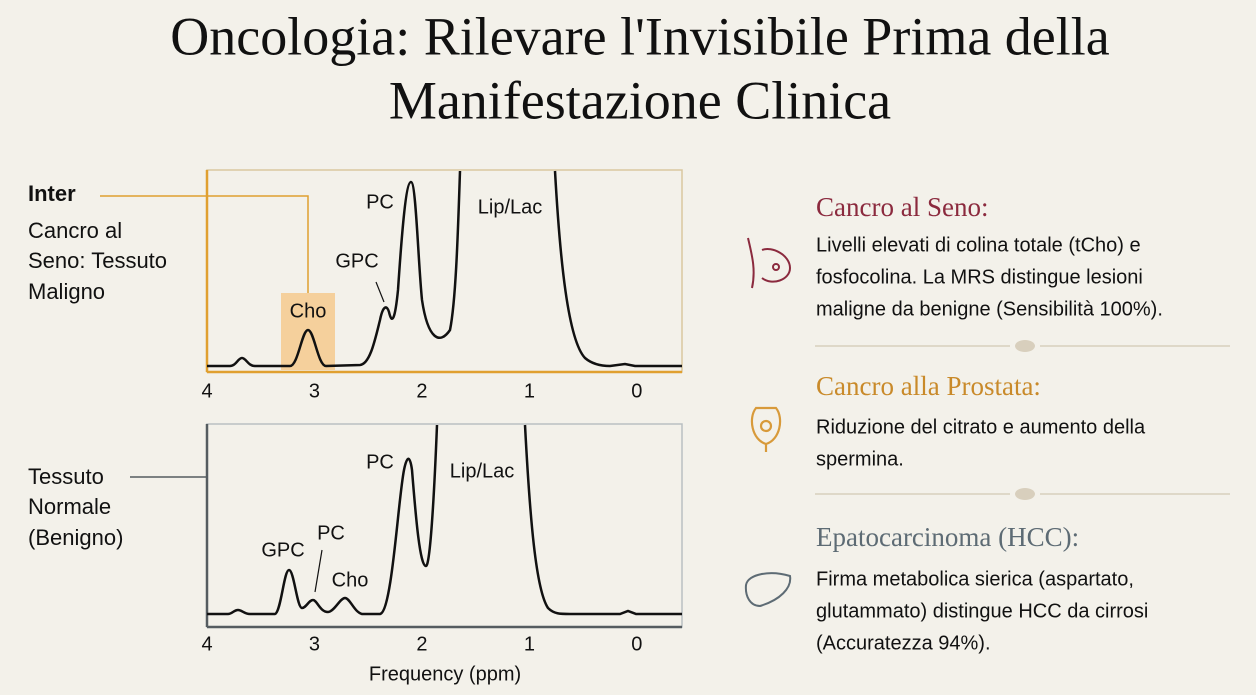  What do you see at coordinates (640, 100) in the screenshot?
I see `title-line: Manifestazione Clinica` at bounding box center [640, 100].